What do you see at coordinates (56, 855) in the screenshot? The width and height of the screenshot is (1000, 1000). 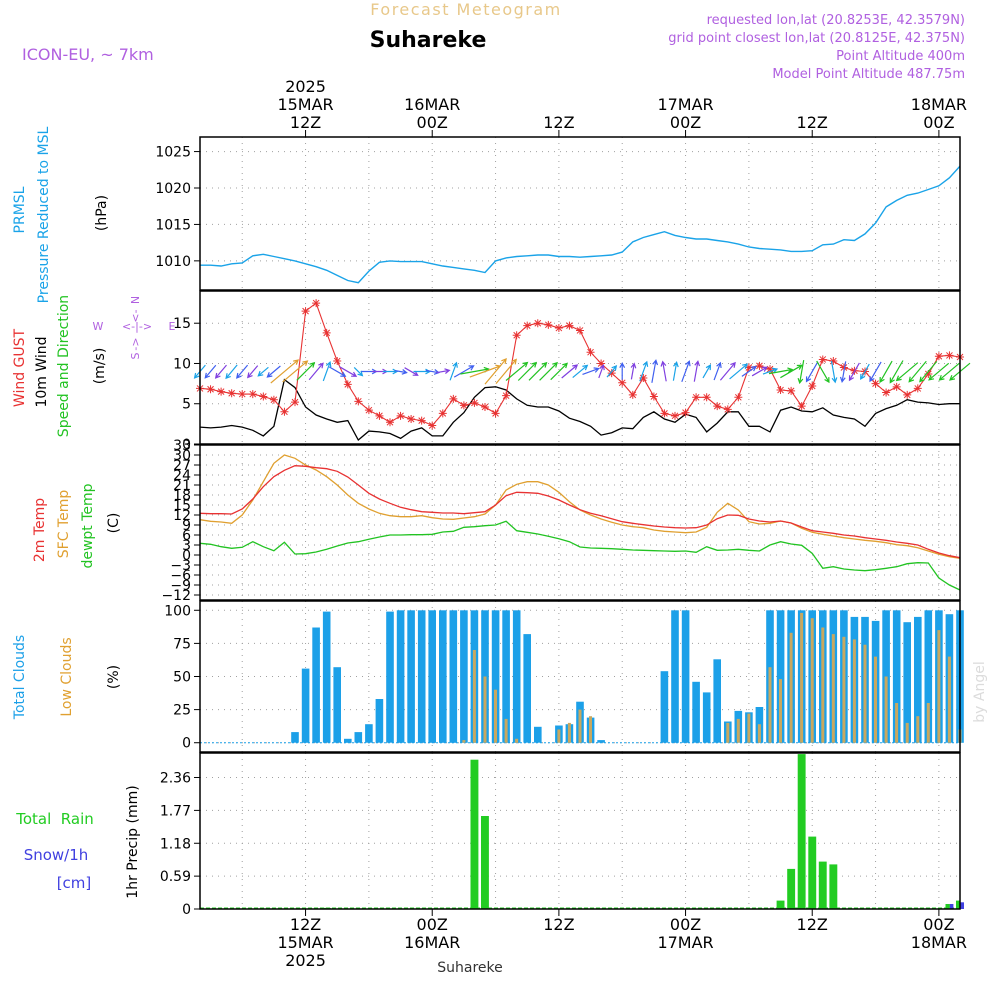 I see `precip-label-snow: Snow/1h` at bounding box center [56, 855].